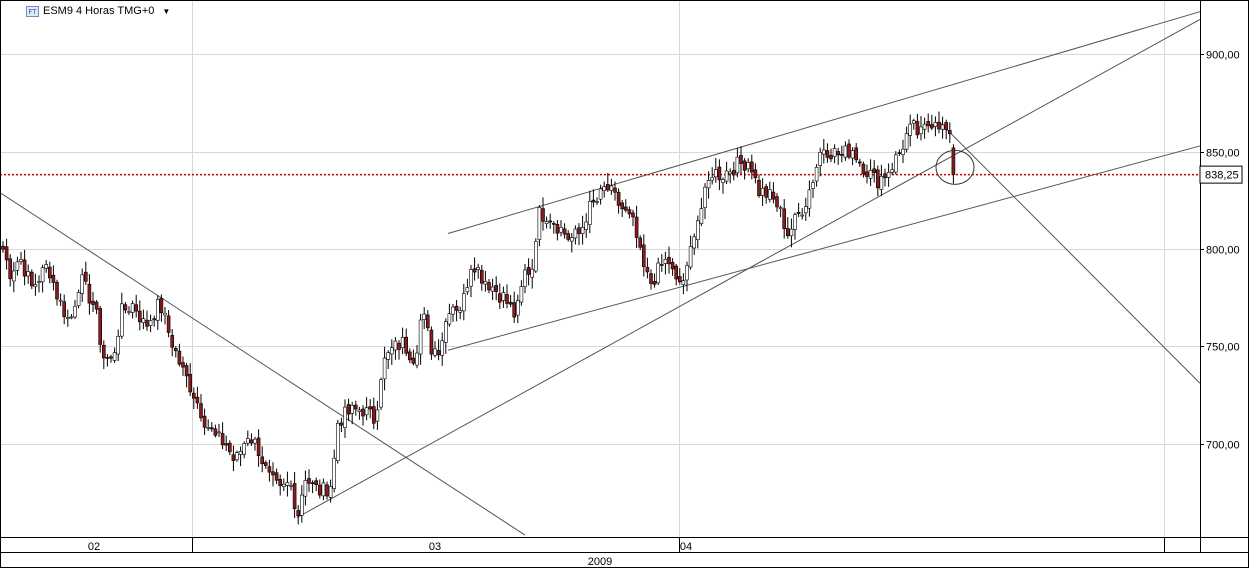  Describe the element at coordinates (686, 547) in the screenshot. I see `x-tick-label: 04` at that location.